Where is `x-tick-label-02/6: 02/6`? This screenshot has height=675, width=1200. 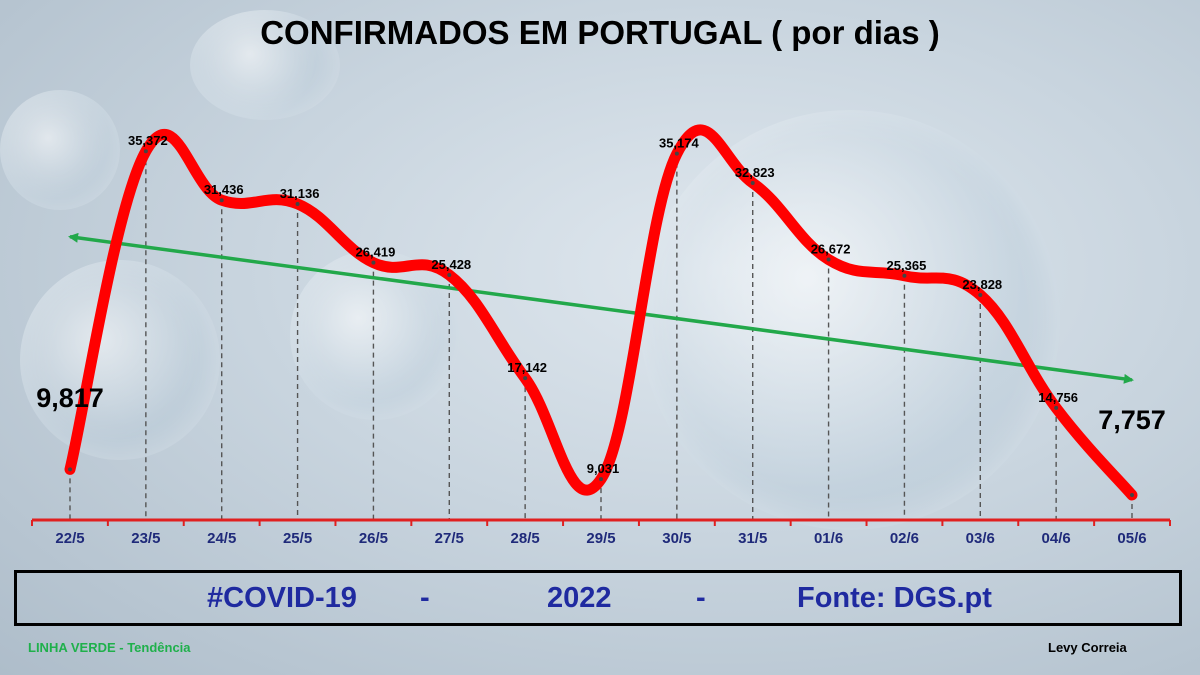 x-tick-label-02/6: 02/6 is located at coordinates (904, 538).